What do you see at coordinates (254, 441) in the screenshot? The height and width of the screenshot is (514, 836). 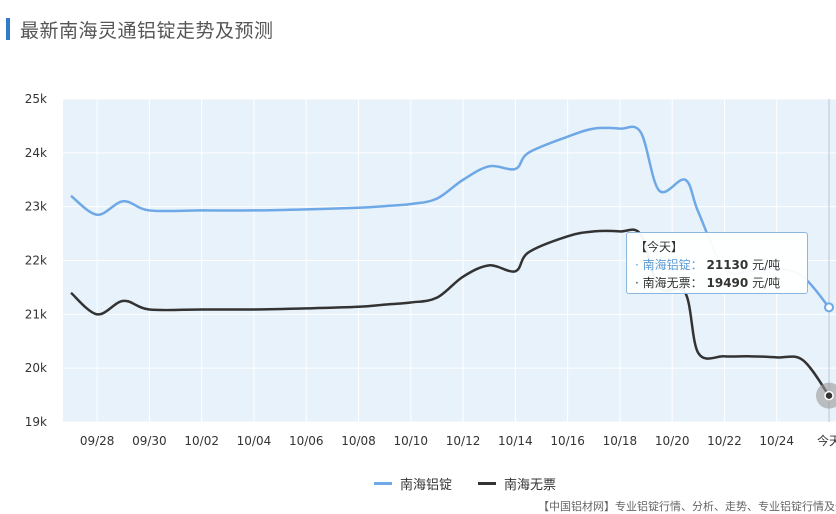 I see `x-tick-label: 10/04` at bounding box center [254, 441].